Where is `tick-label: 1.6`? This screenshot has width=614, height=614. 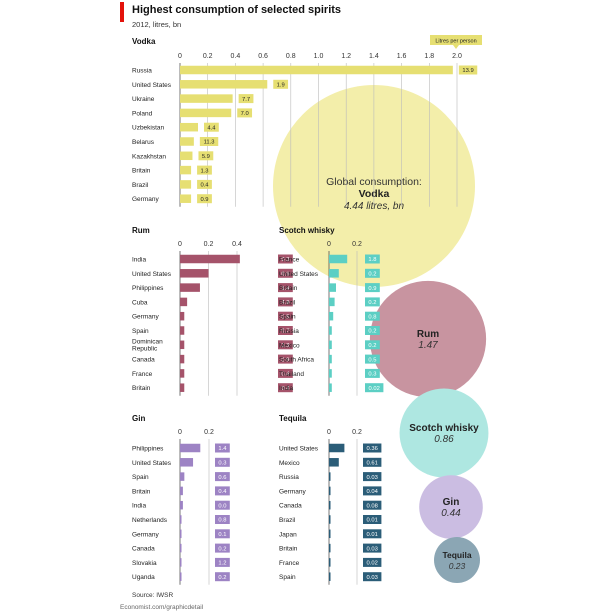 tick-label: 1.6 is located at coordinates (402, 56).